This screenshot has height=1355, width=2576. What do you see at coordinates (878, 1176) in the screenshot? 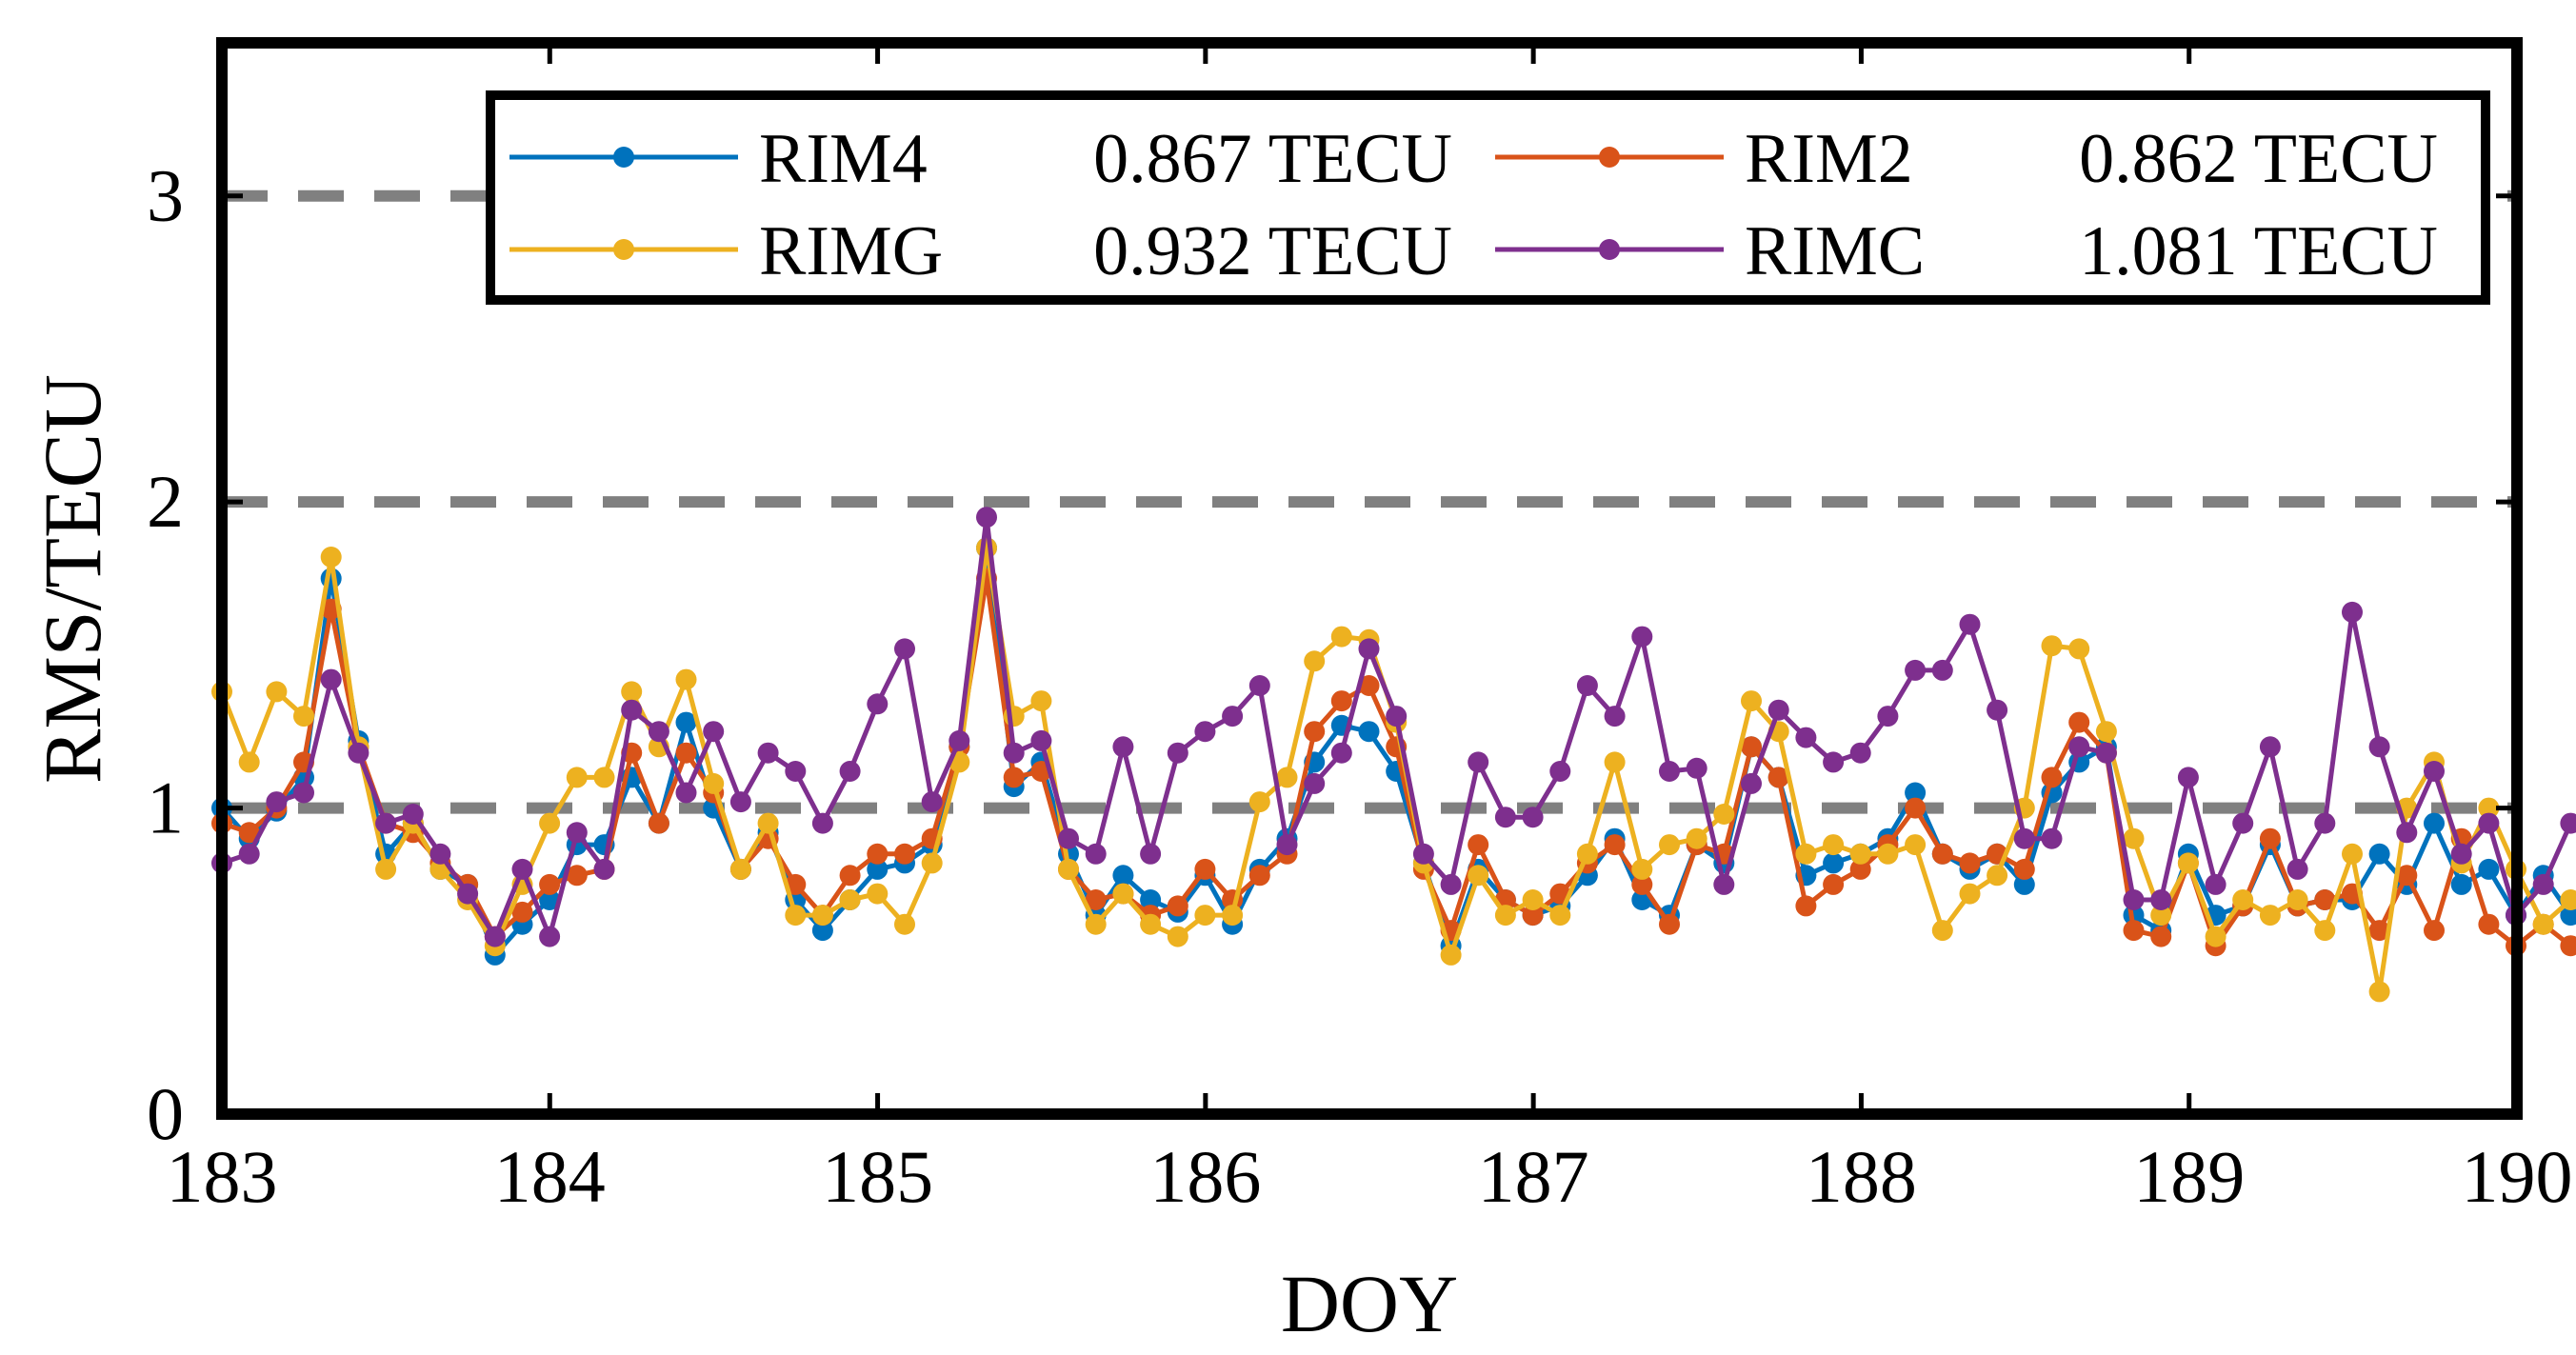
I see `x-tick-label-185: 185` at bounding box center [878, 1176].